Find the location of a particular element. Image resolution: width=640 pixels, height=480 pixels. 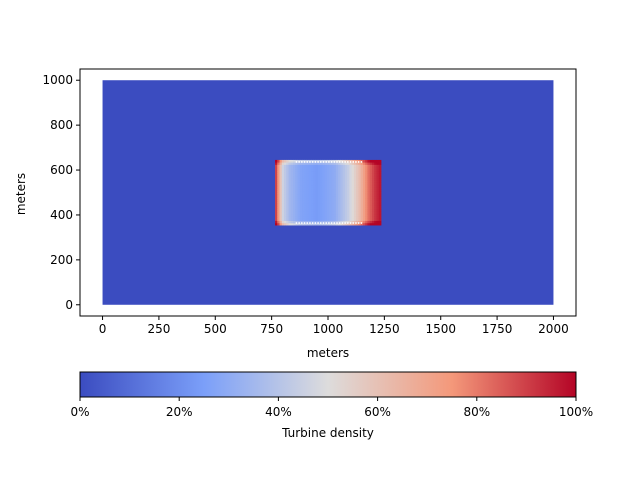

boundary-dot is located at coordinates (320, 162).